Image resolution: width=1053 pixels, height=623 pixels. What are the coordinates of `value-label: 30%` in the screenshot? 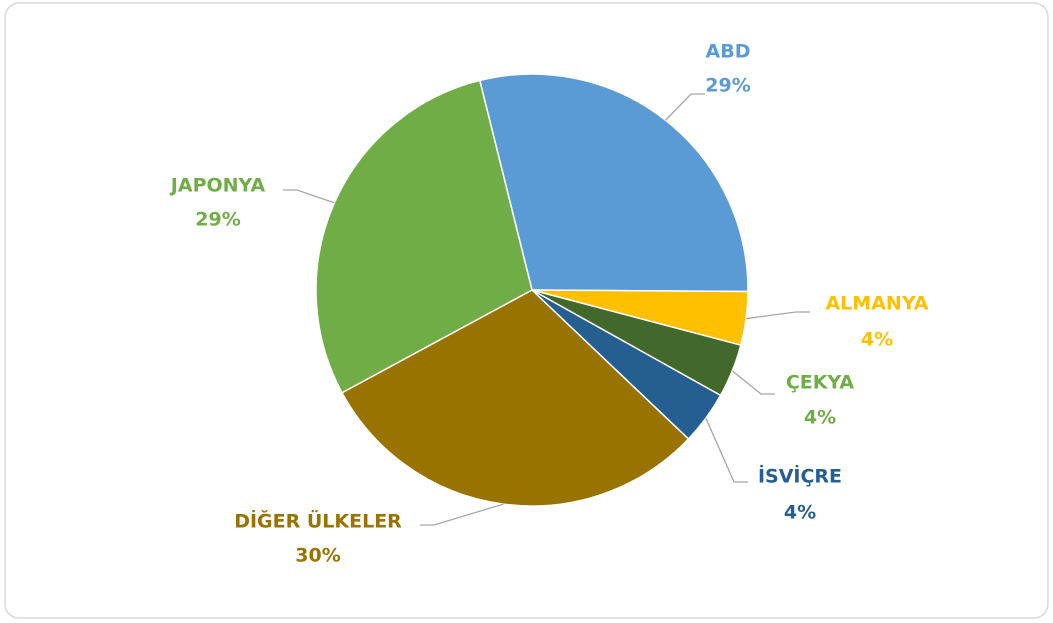 It's located at (317, 556).